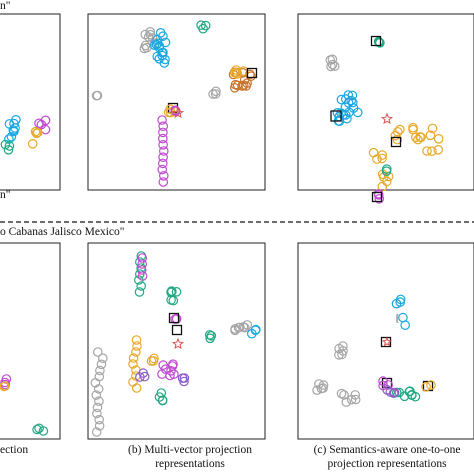 The image size is (474, 474). Describe the element at coordinates (190, 464) in the screenshot. I see `caption-b-line2: representations` at that location.